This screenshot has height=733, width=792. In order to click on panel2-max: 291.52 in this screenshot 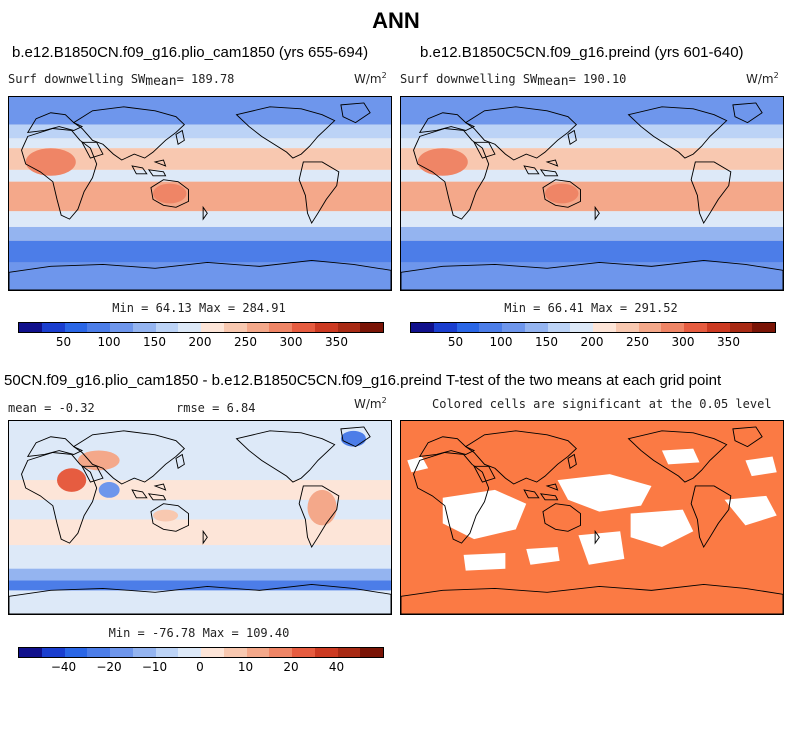, I will do `click(656, 308)`.